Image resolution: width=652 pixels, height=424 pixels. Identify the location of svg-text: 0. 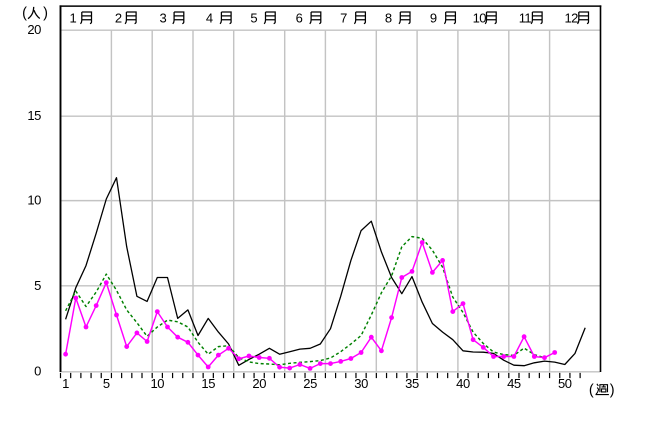
(37, 370).